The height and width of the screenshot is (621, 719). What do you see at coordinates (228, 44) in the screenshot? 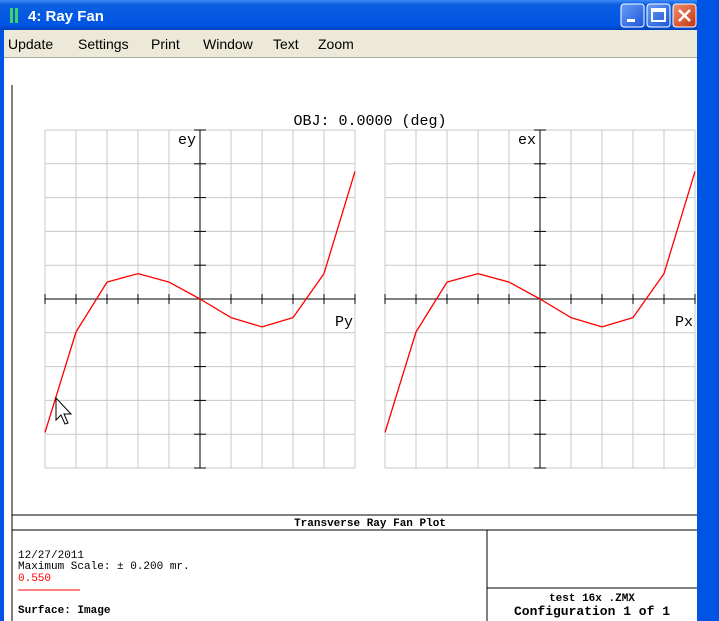
I see `menu-item: Window` at bounding box center [228, 44].